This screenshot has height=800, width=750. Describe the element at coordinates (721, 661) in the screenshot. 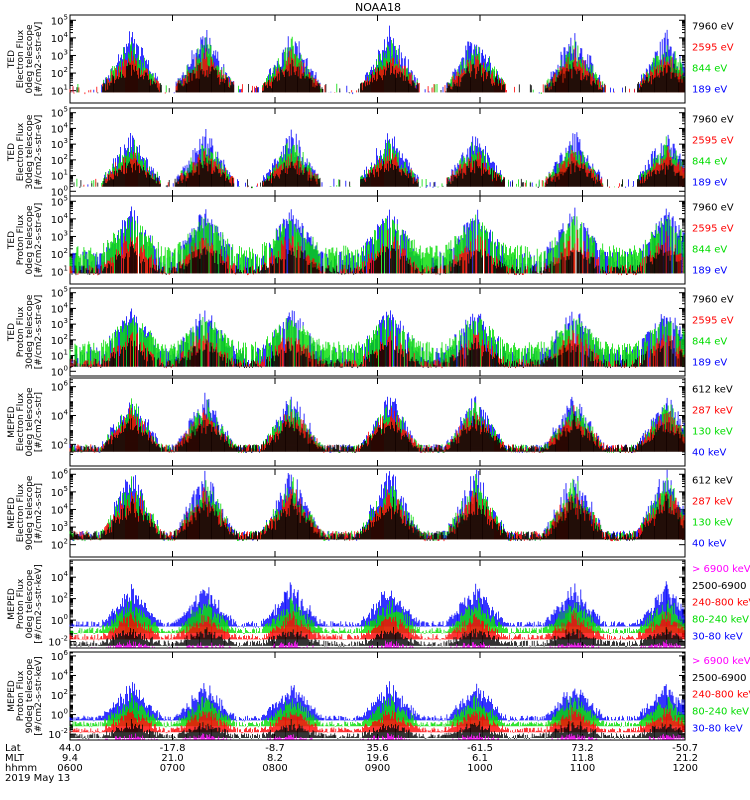

I see `legend-entry: > 6900 keV` at that location.